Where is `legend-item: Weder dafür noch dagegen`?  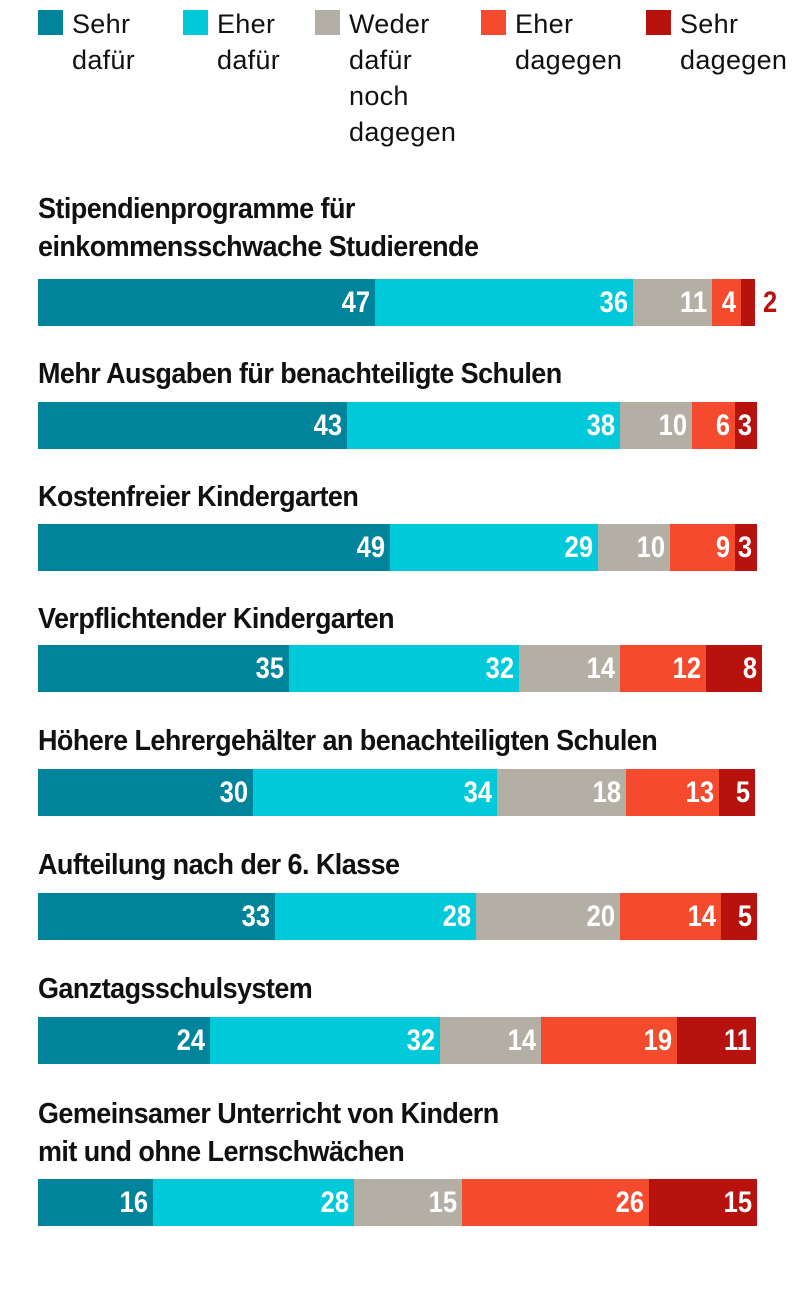 legend-item: Weder dafür noch dagegen is located at coordinates (385, 78).